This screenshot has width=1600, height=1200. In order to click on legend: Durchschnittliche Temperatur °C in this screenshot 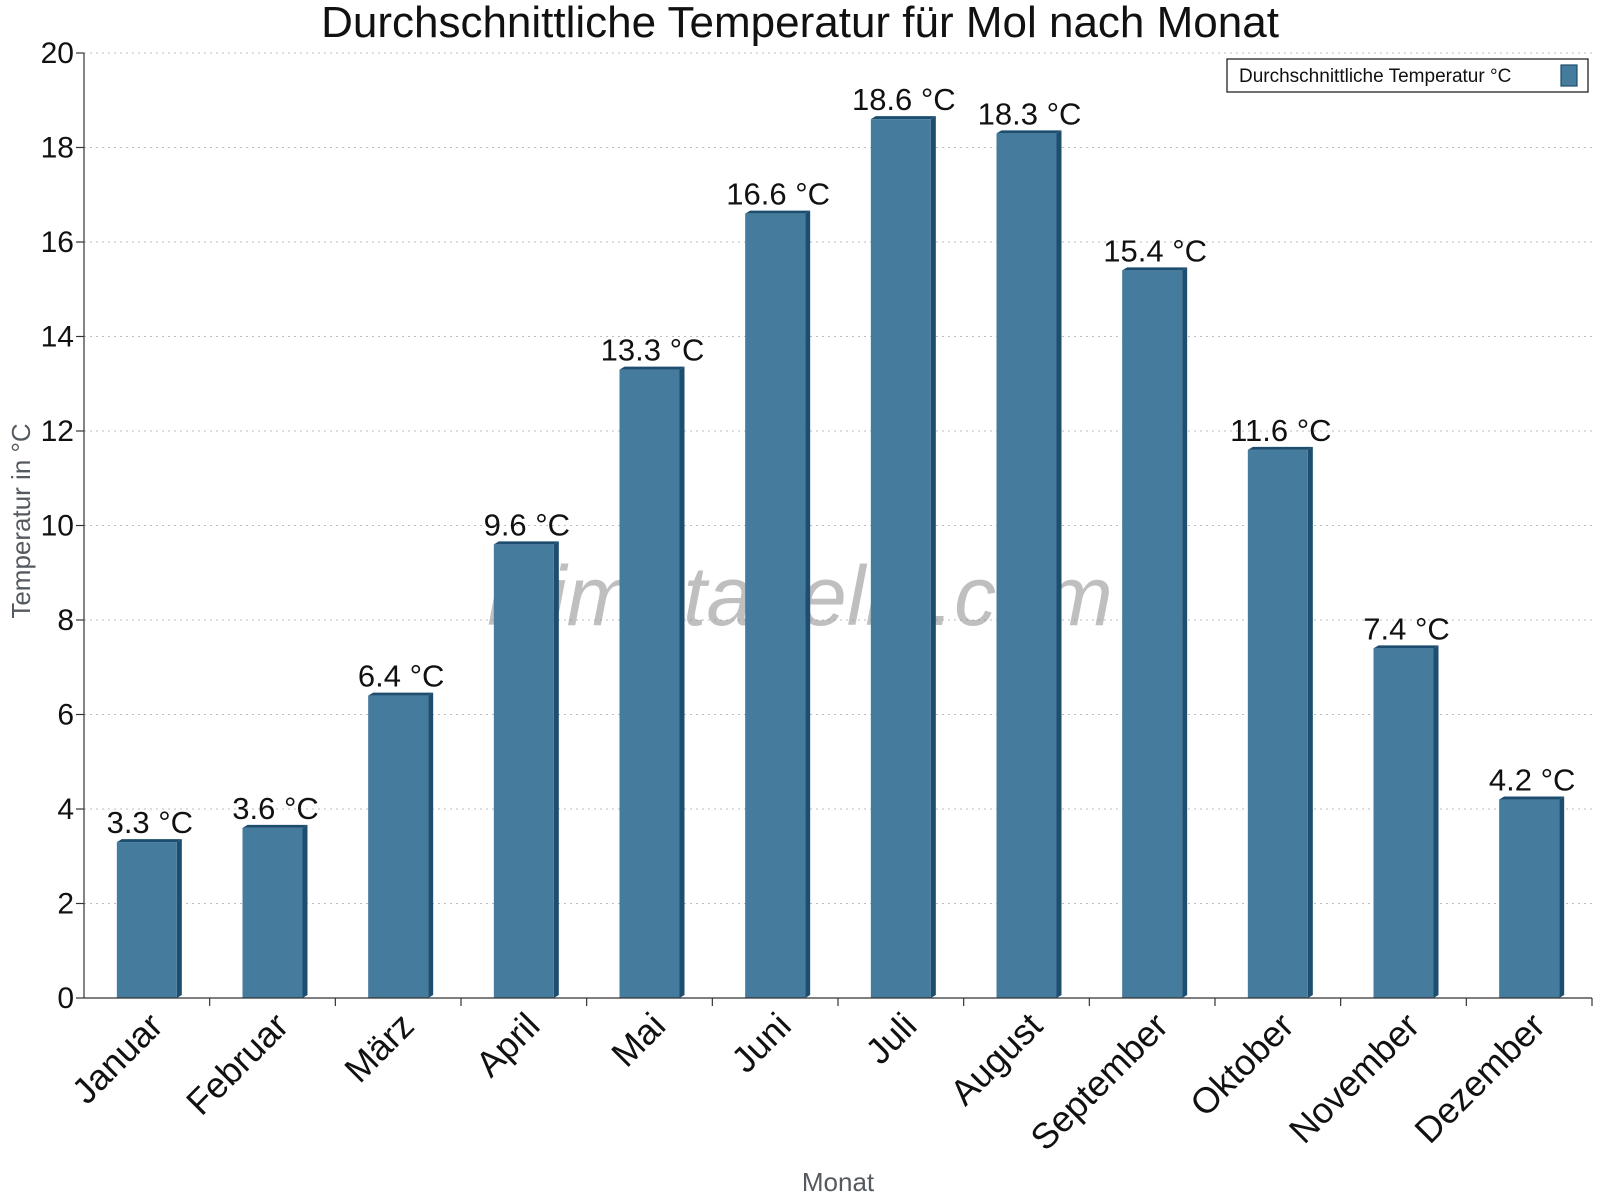, I will do `click(1407, 75)`.